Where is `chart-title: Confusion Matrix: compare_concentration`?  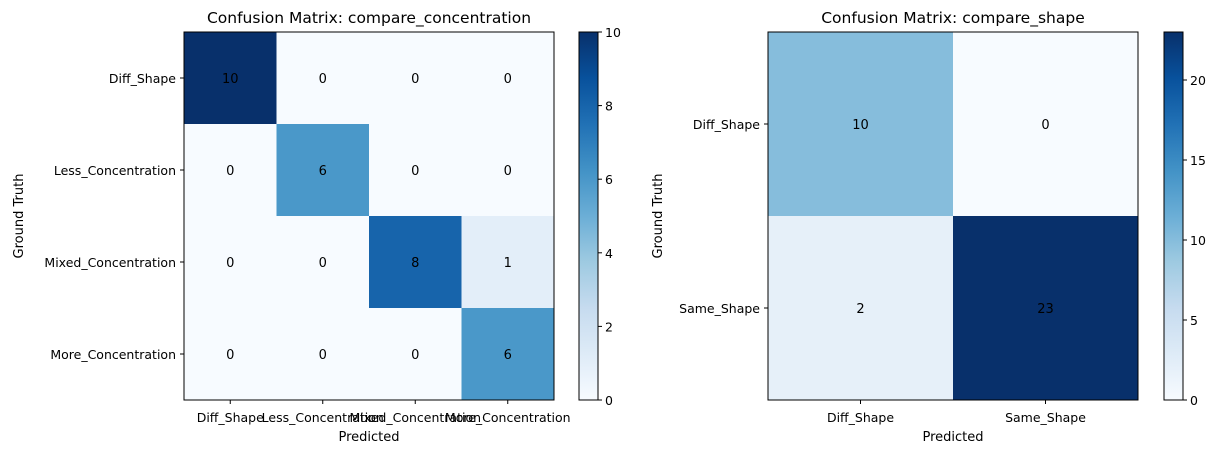 chart-title: Confusion Matrix: compare_concentration is located at coordinates (369, 18).